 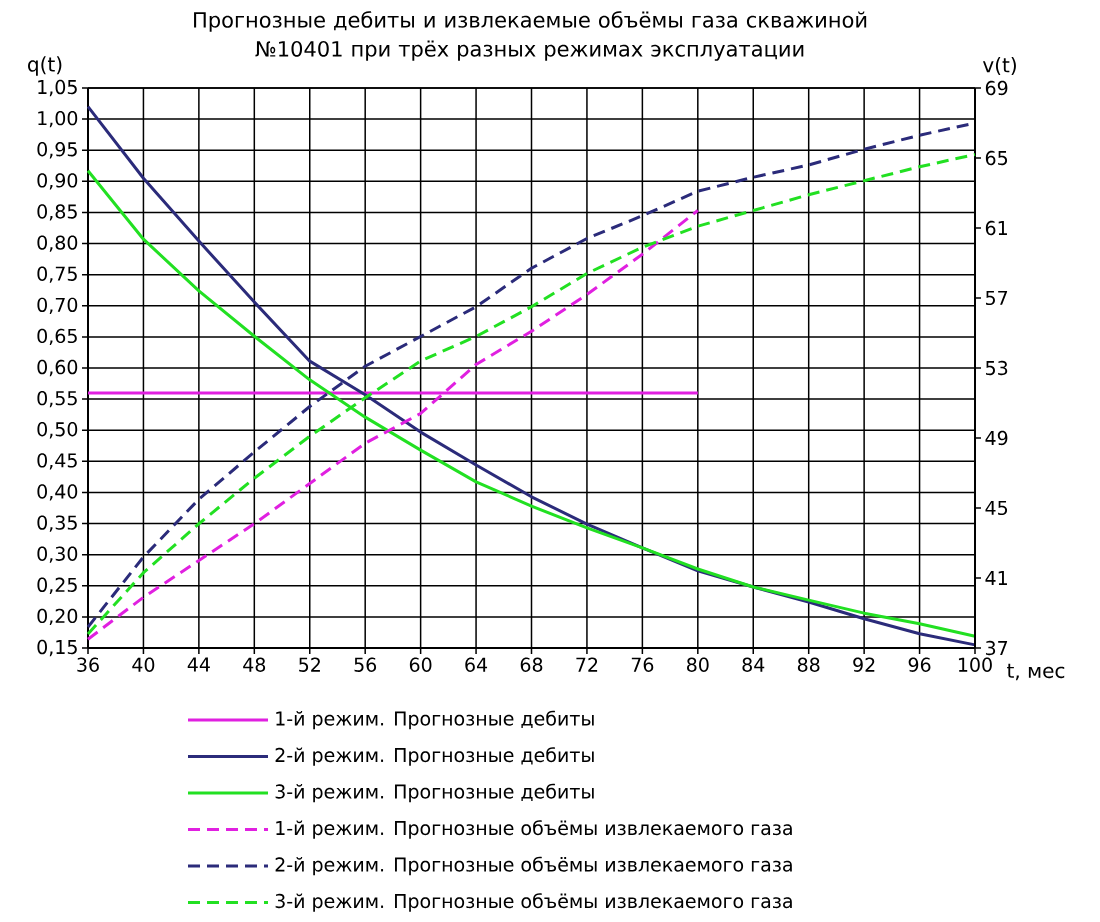 I want to click on y2-tick-label: 41, so click(x=996, y=578).